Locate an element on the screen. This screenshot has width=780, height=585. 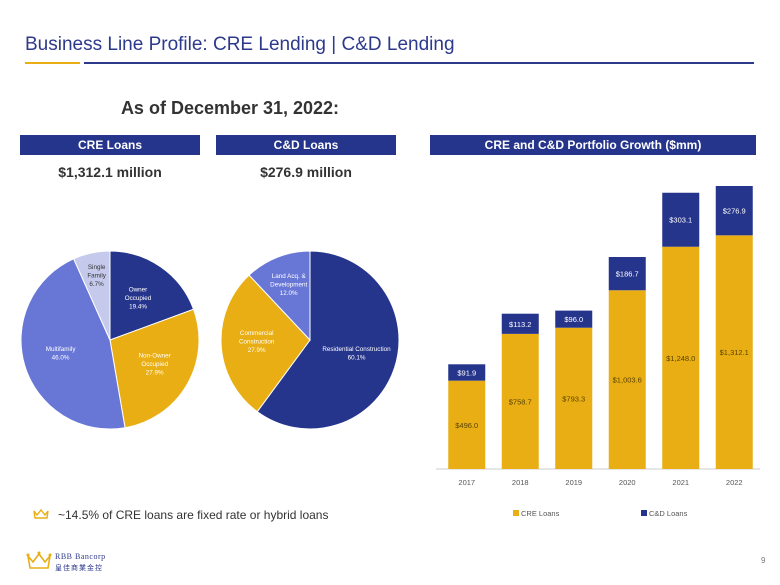
x-tick-label-2017: 2017 is located at coordinates (466, 482).